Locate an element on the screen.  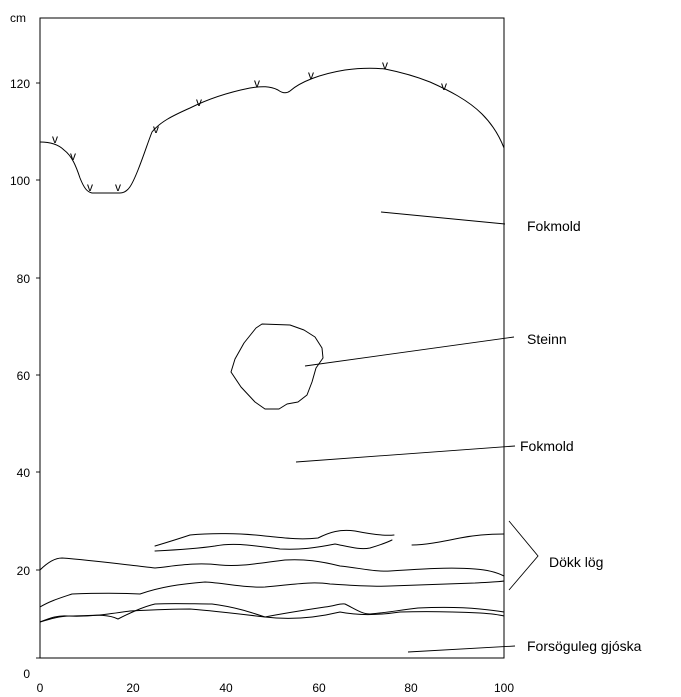
ground-surface-line is located at coordinates (272, 130).